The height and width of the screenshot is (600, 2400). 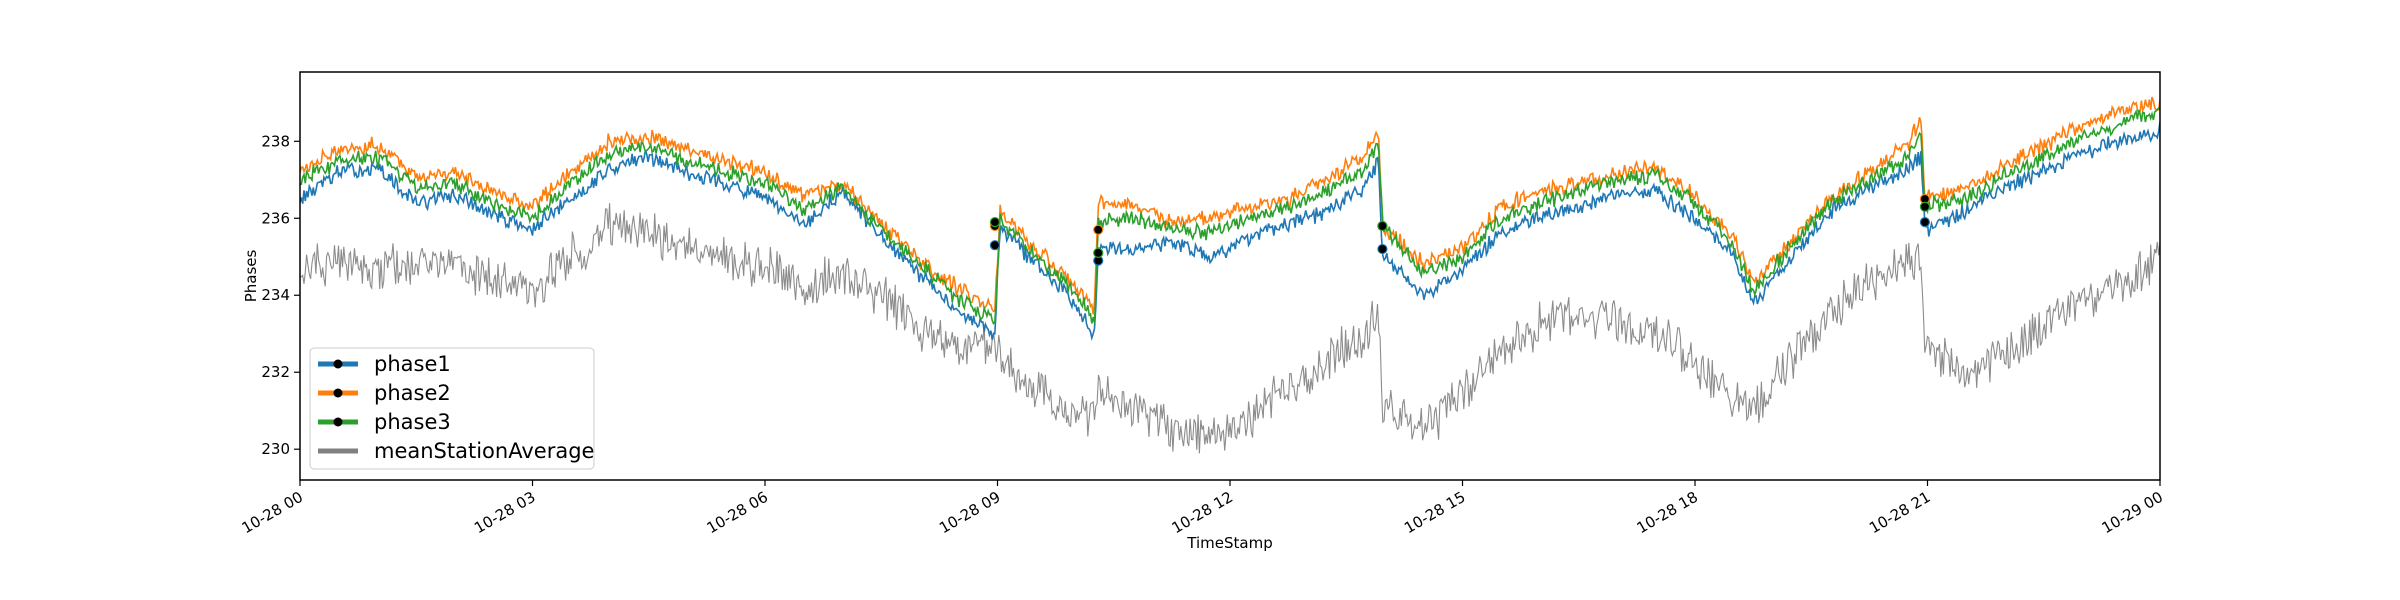 What do you see at coordinates (2132, 512) in the screenshot?
I see `x-tick-label: 10-29 00` at bounding box center [2132, 512].